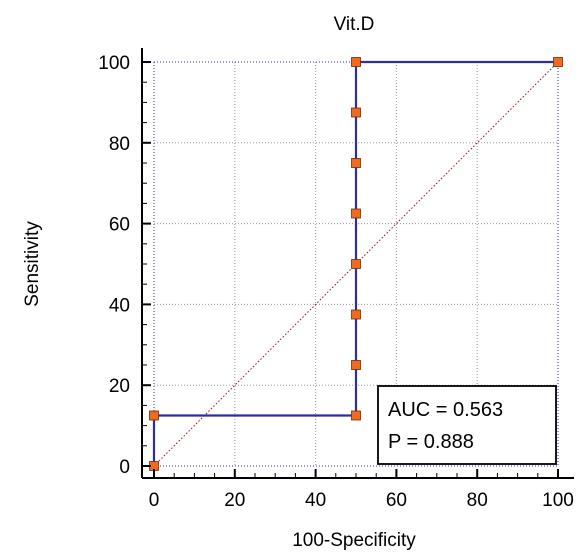 The width and height of the screenshot is (584, 554). I want to click on stats-box-frame, so click(467, 425).